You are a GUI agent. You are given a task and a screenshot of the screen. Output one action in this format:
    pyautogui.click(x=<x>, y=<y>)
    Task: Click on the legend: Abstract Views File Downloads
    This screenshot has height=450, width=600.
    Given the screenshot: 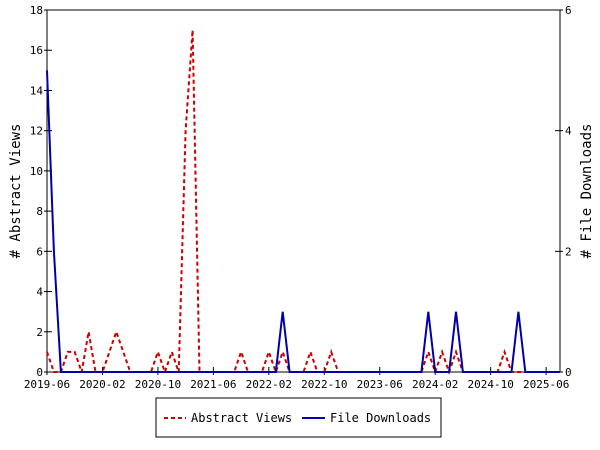 What is the action you would take?
    pyautogui.click(x=298, y=417)
    